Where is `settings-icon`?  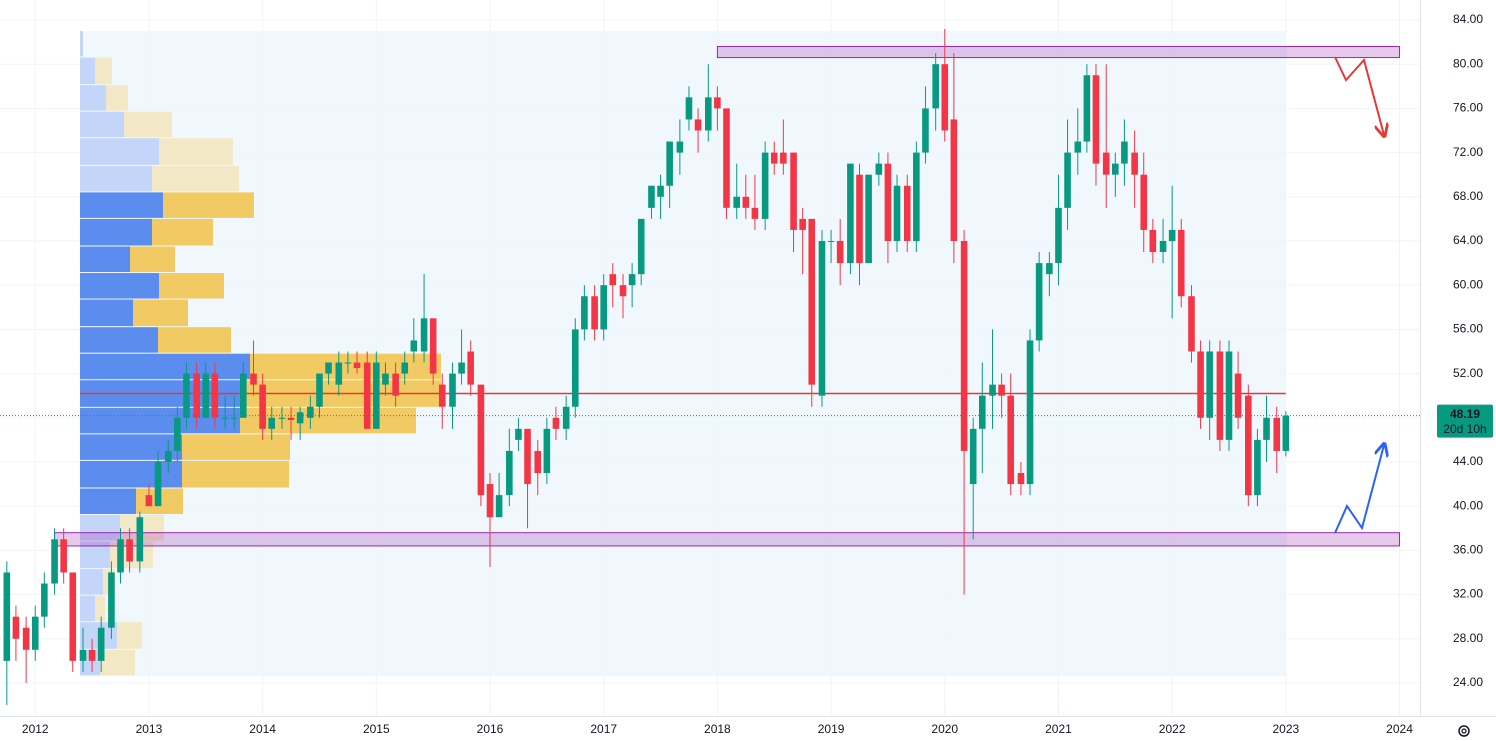
settings-icon is located at coordinates (1464, 731).